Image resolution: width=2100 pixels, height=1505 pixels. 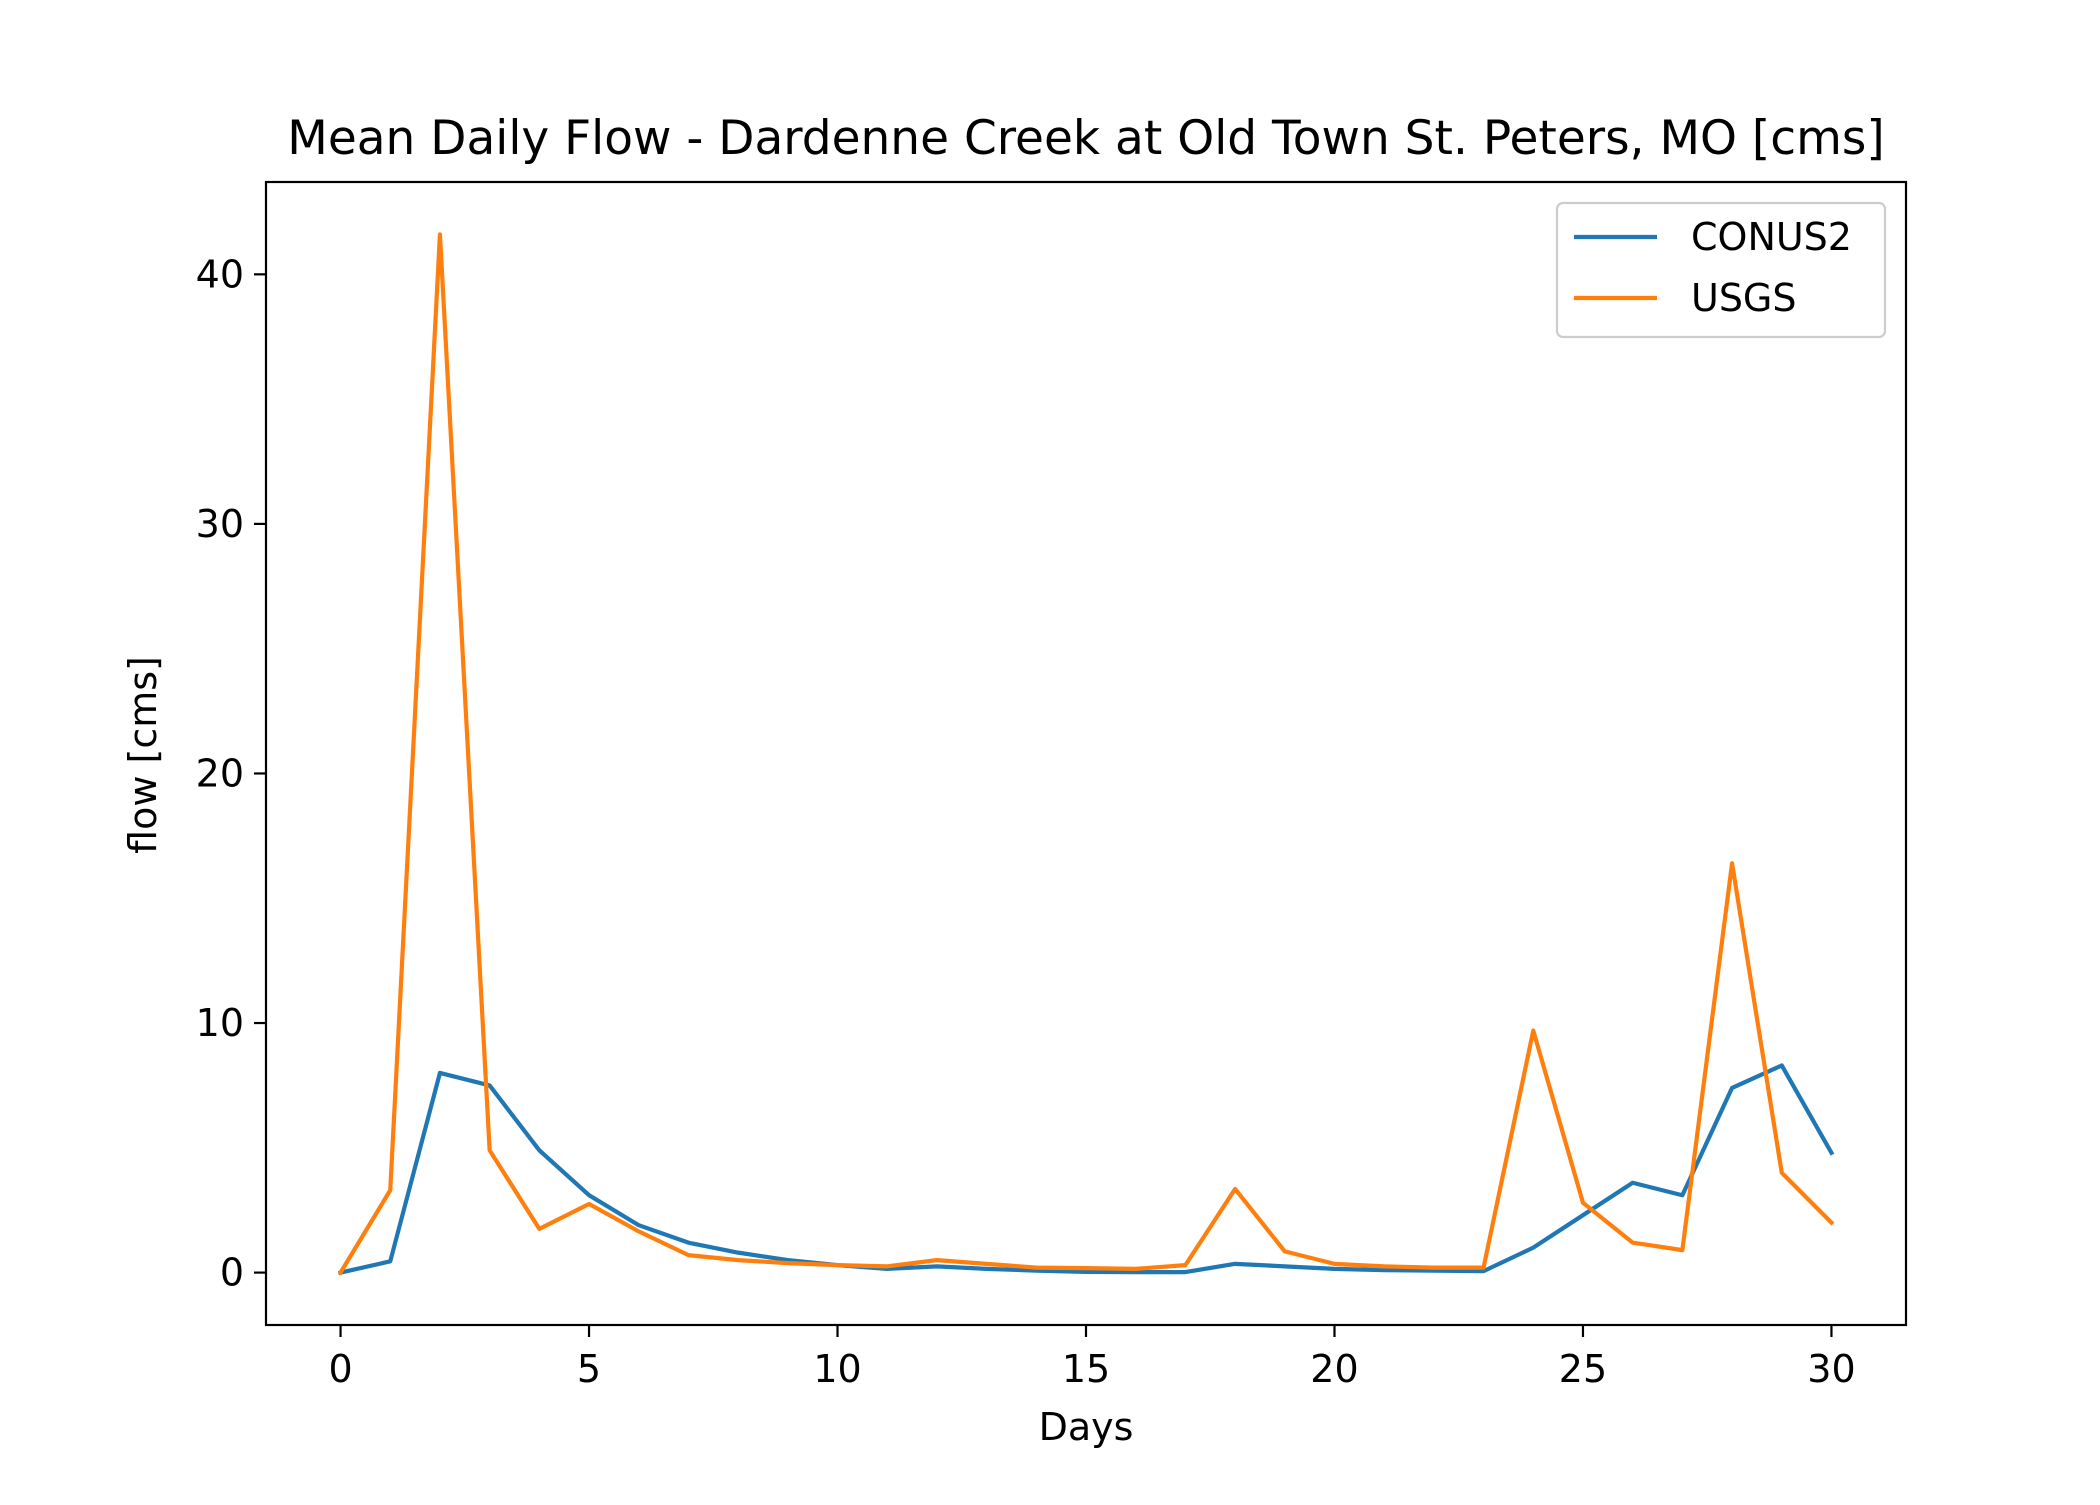 I want to click on x-tick-label: 0, so click(x=340, y=1369).